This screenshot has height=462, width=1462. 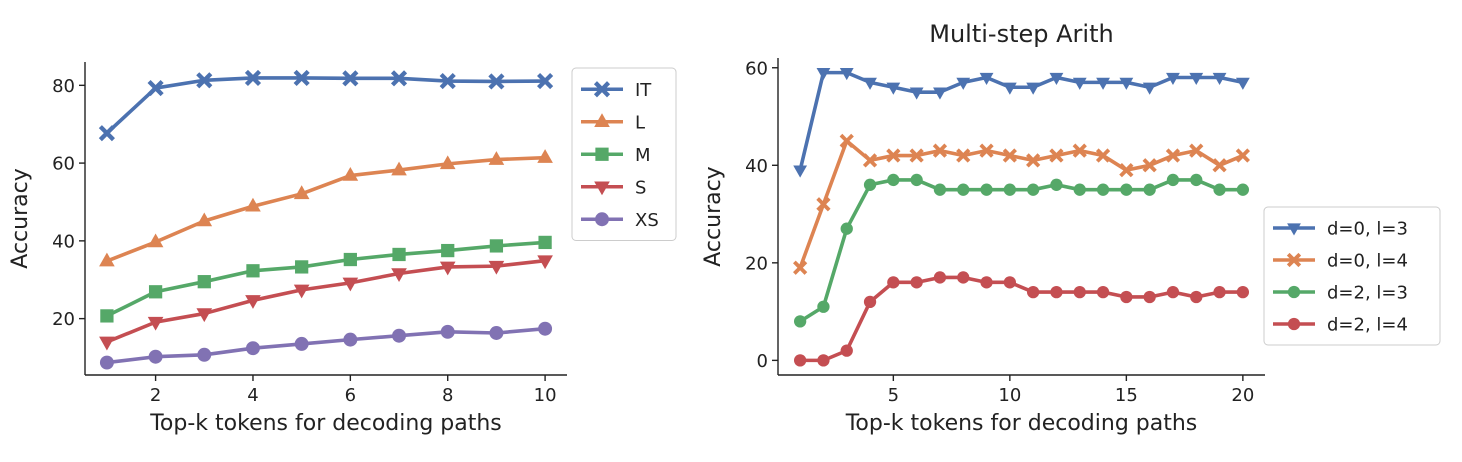 I want to click on legend-item-m: M, so click(x=616, y=155).